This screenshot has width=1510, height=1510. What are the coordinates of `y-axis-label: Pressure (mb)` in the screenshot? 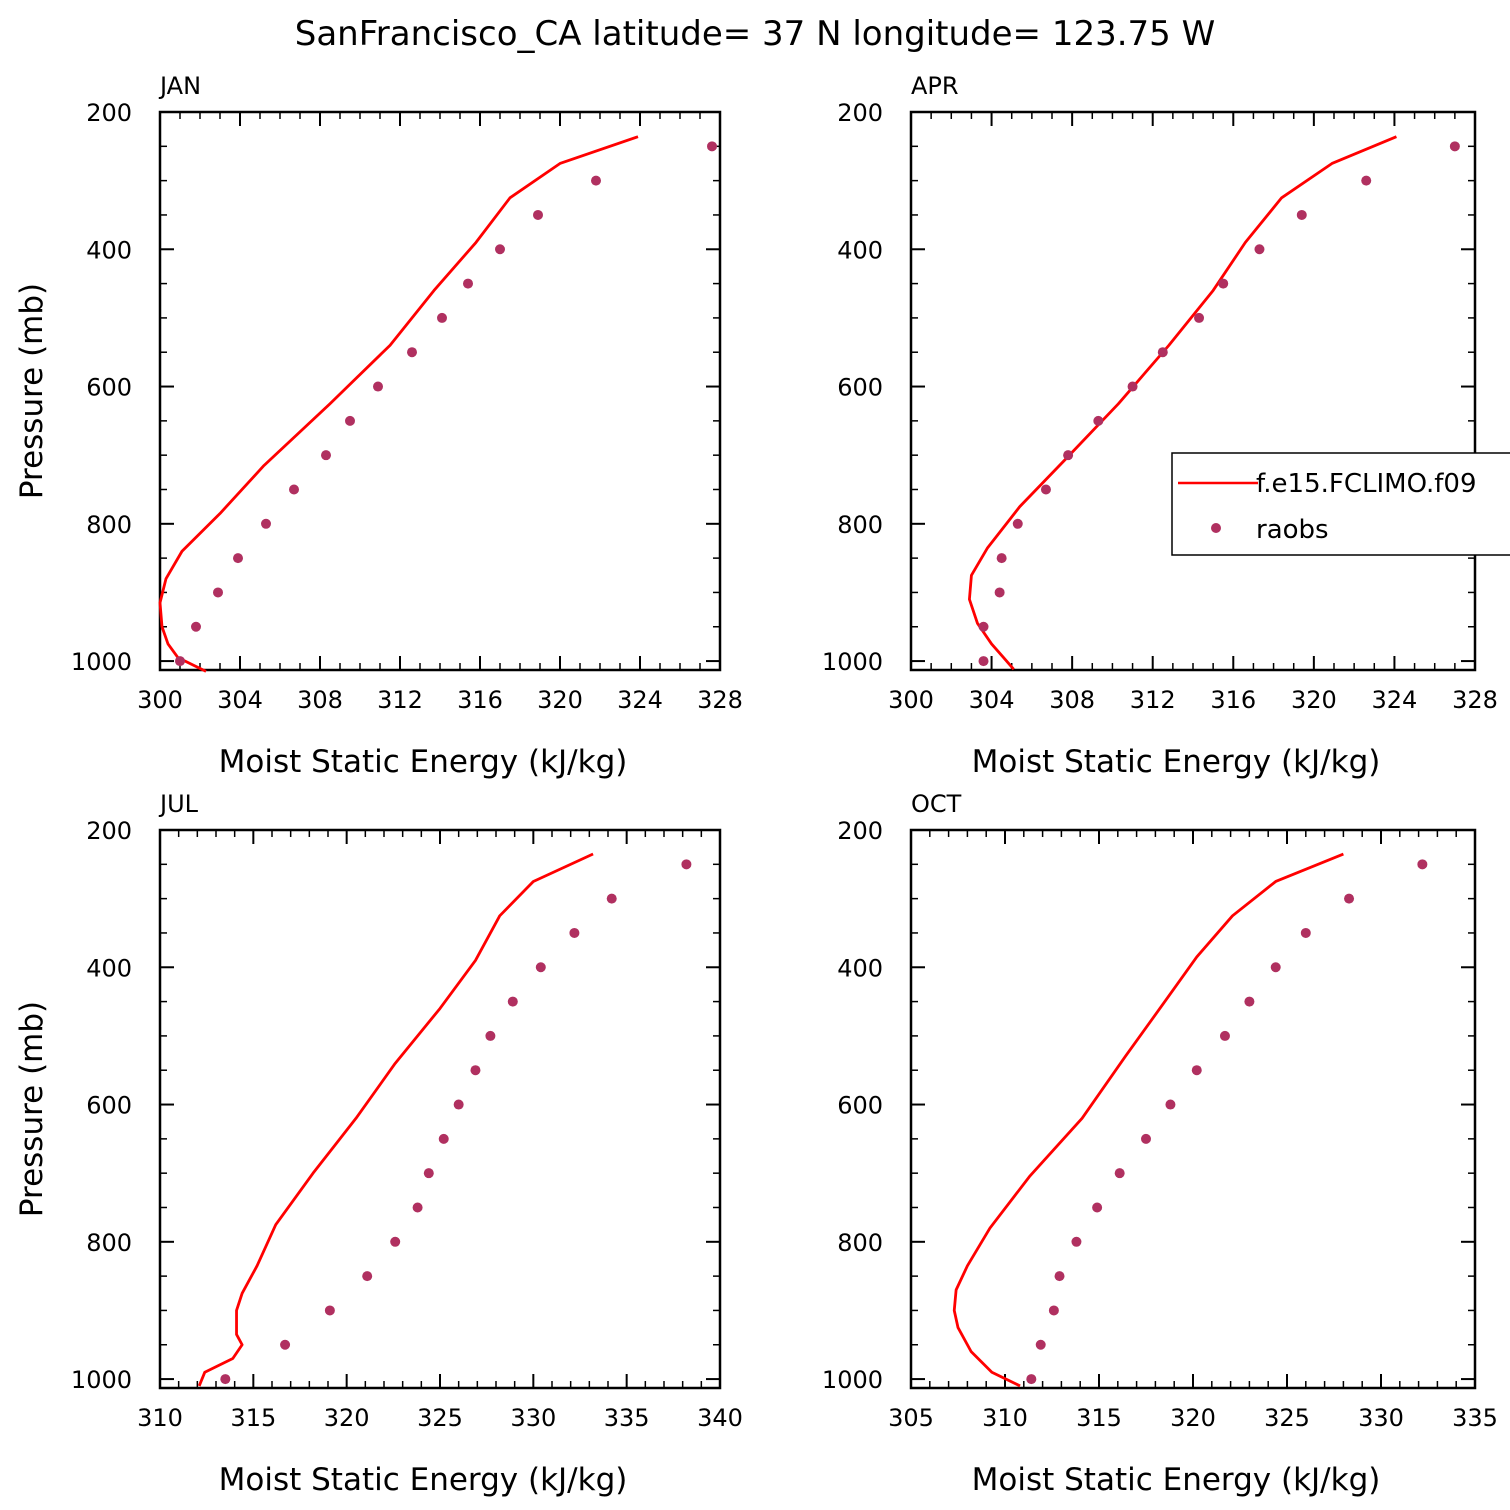 It's located at (32, 391).